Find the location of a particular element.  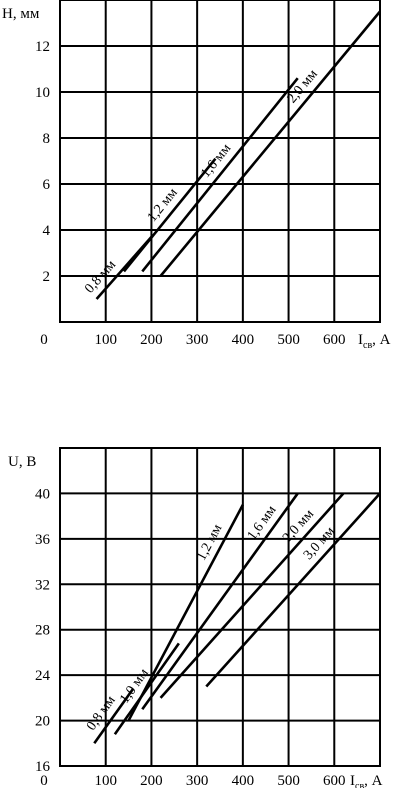

y-tick-label: 40 is located at coordinates (42, 494).